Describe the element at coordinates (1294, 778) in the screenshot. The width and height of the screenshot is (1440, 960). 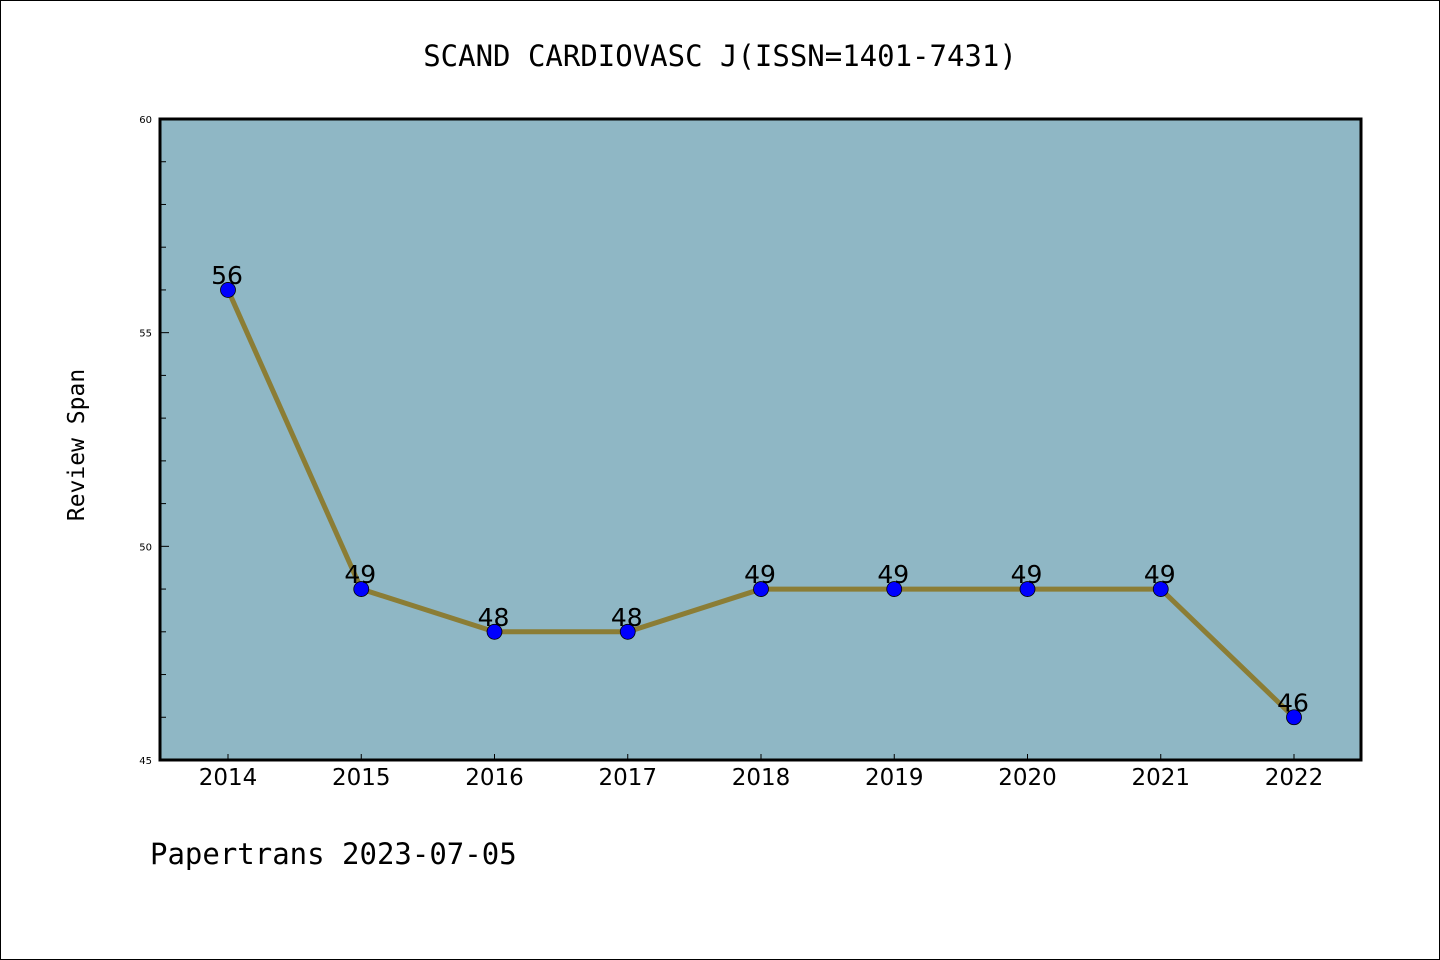
I see `x-tick-label: 2022` at that location.